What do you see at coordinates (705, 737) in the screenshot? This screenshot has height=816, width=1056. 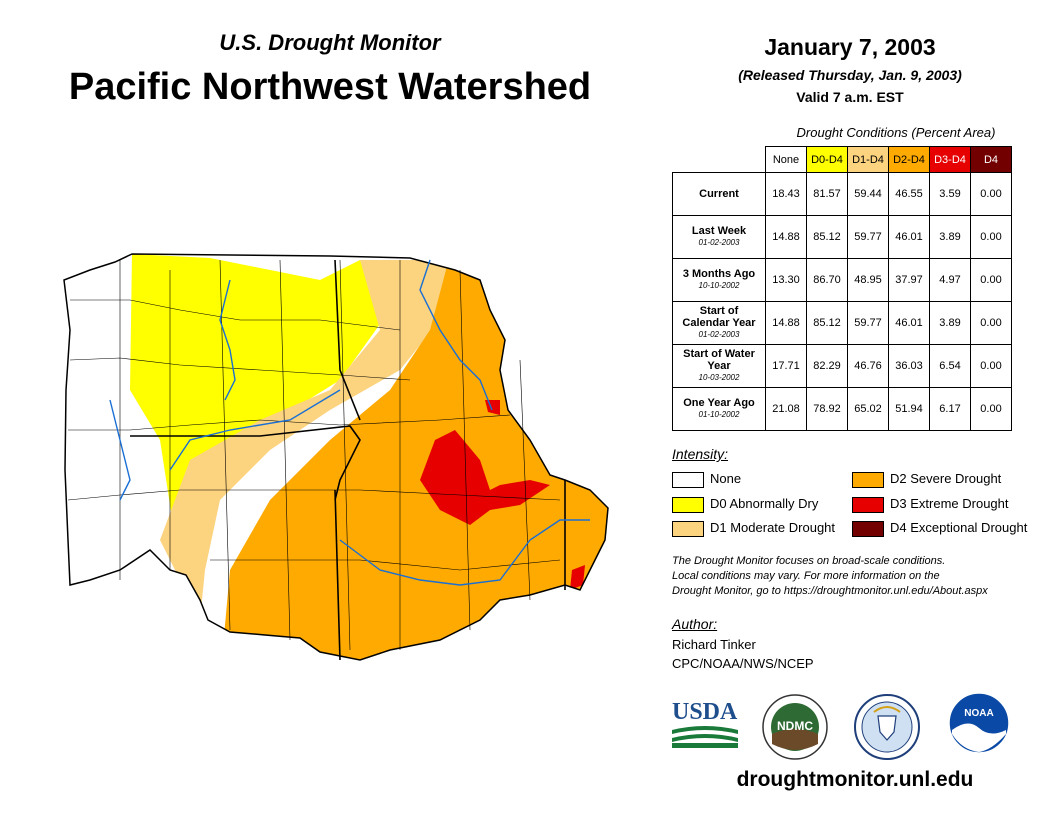 I see `usda-hills-icon` at bounding box center [705, 737].